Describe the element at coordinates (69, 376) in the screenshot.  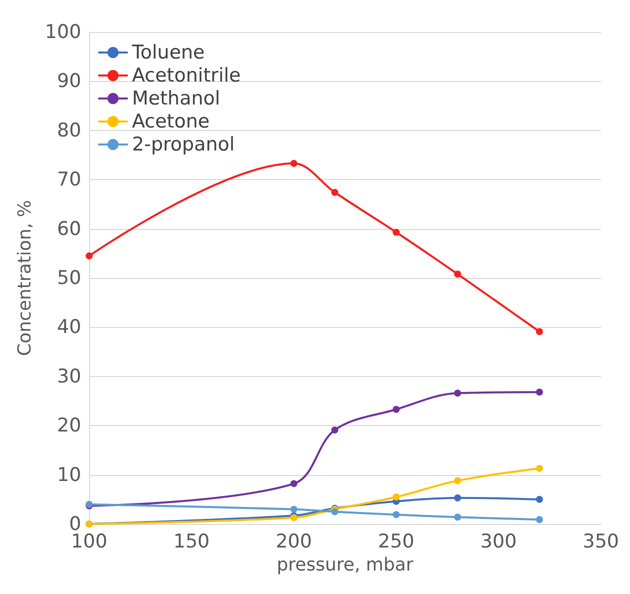
I see `y-tick-label: 30` at that location.